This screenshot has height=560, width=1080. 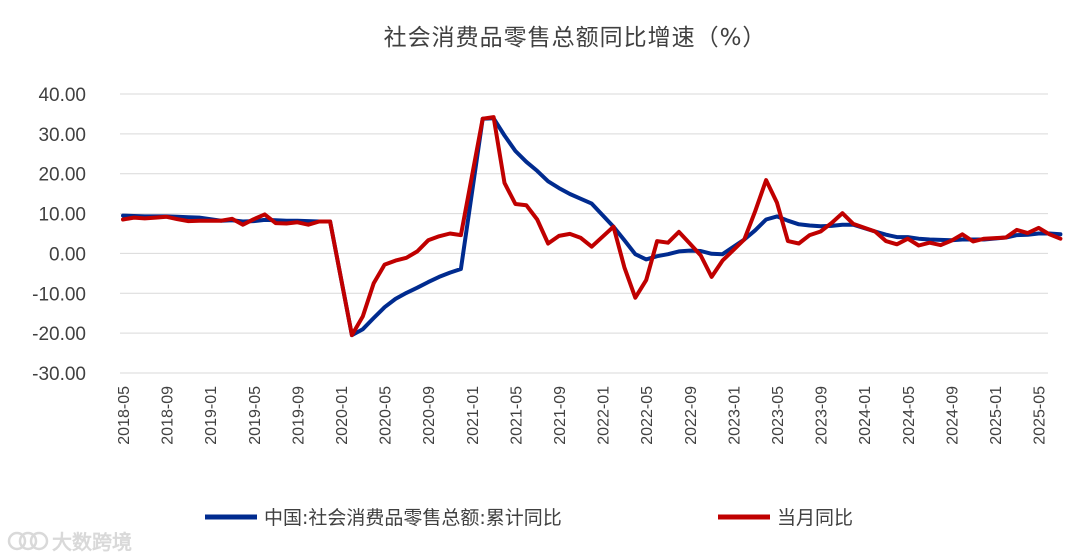 What do you see at coordinates (386, 415) in the screenshot?
I see `x-tick-label: 2020-05` at bounding box center [386, 415].